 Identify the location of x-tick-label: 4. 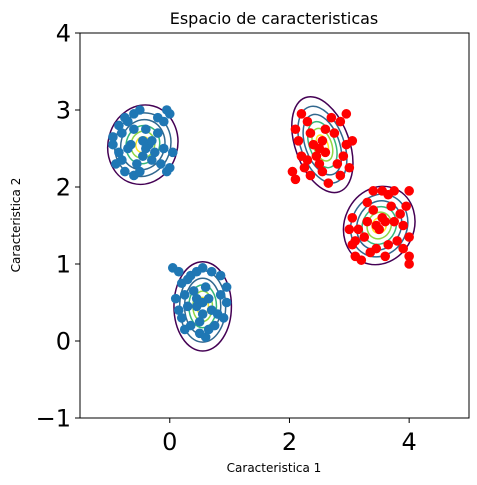
(409, 442).